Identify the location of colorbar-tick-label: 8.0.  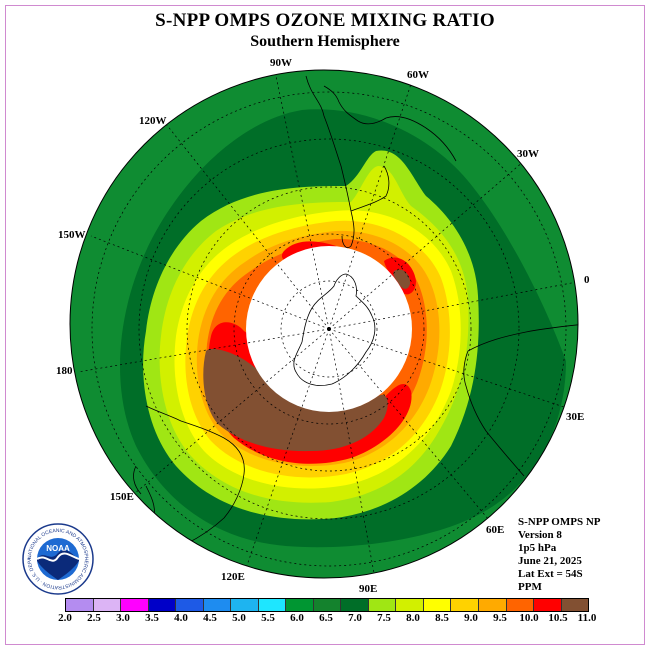
(413, 618).